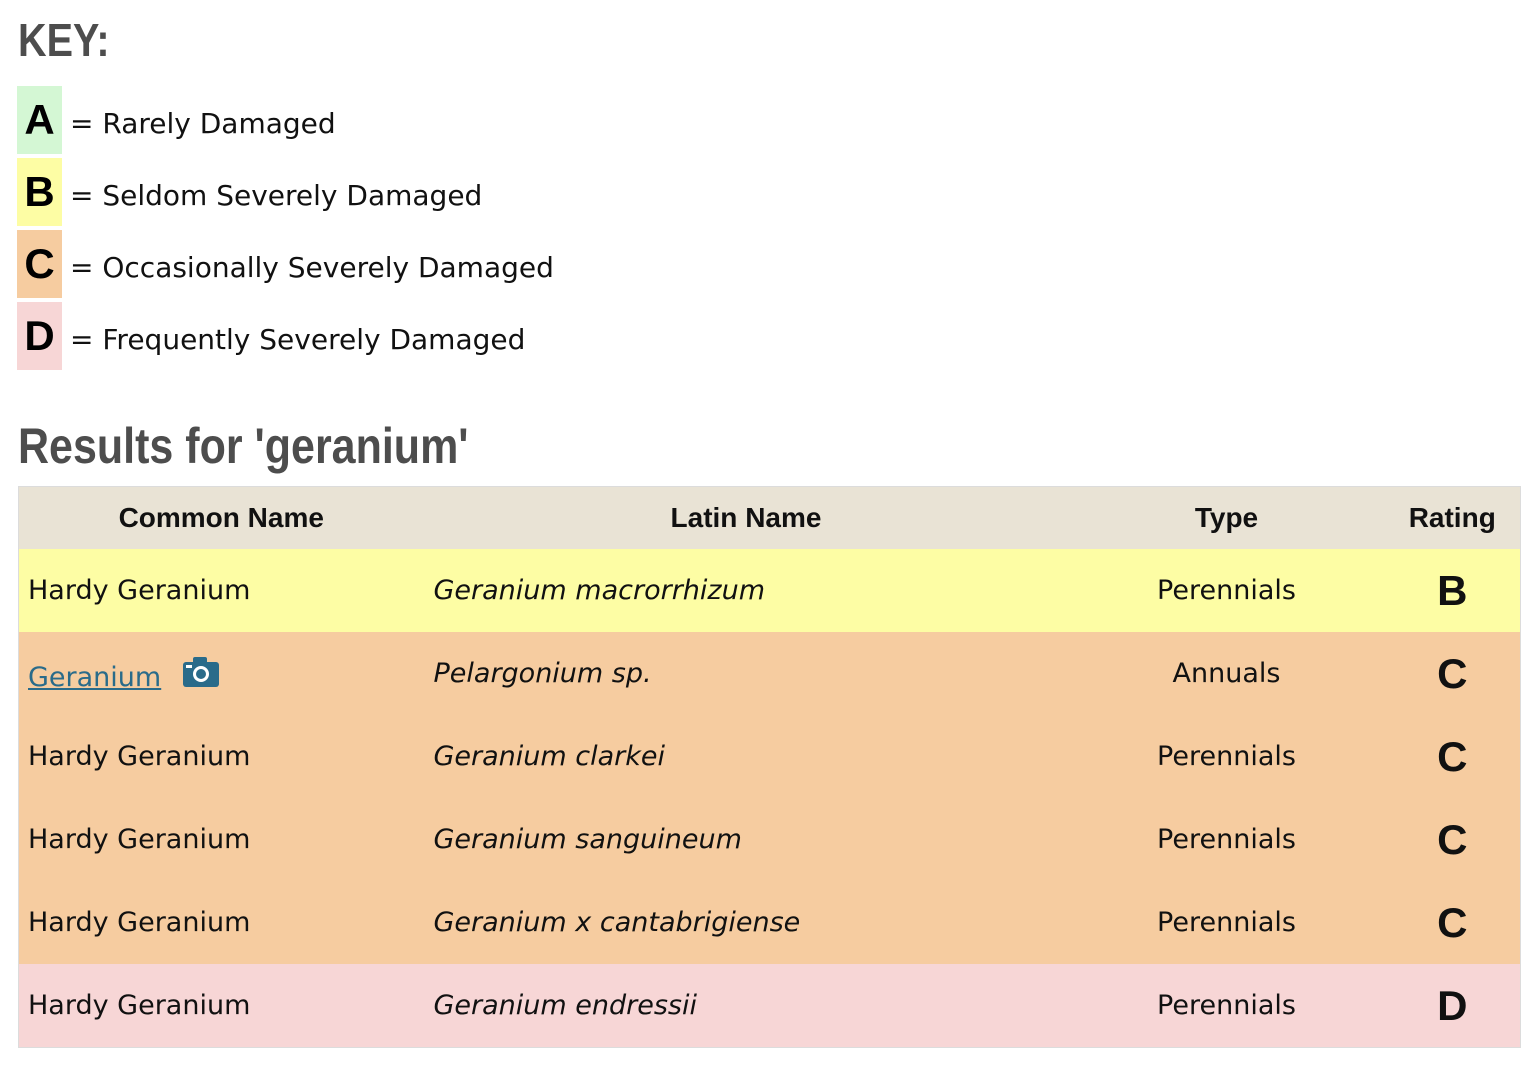 This screenshot has height=1067, width=1536. I want to click on key-item-a: A = Rarely Damaged, so click(285, 120).